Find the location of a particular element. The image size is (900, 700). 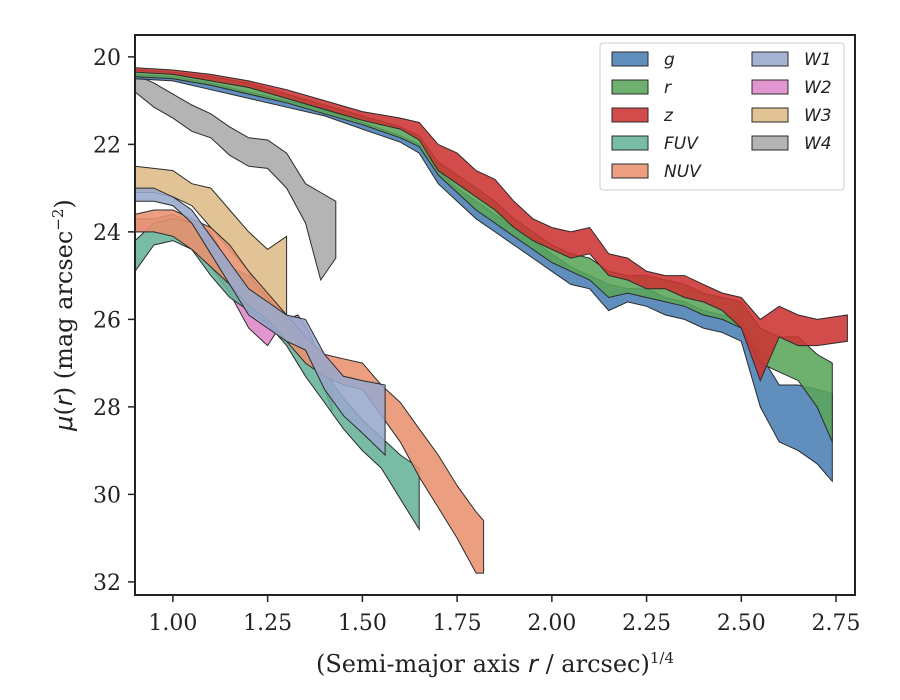

x-tick-label: 2.00 is located at coordinates (551, 623).